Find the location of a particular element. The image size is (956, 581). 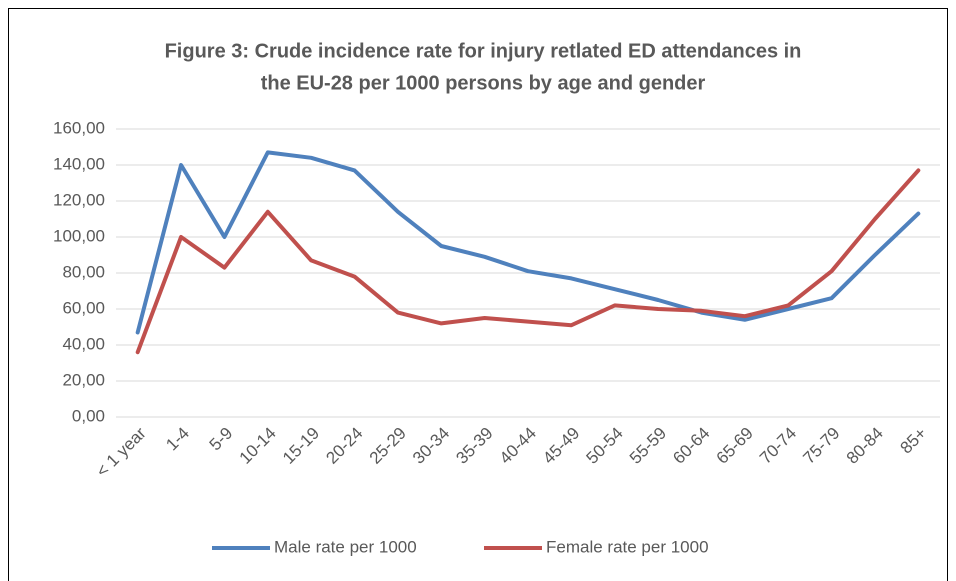

y-tick-label: 140,00 is located at coordinates (79, 163).